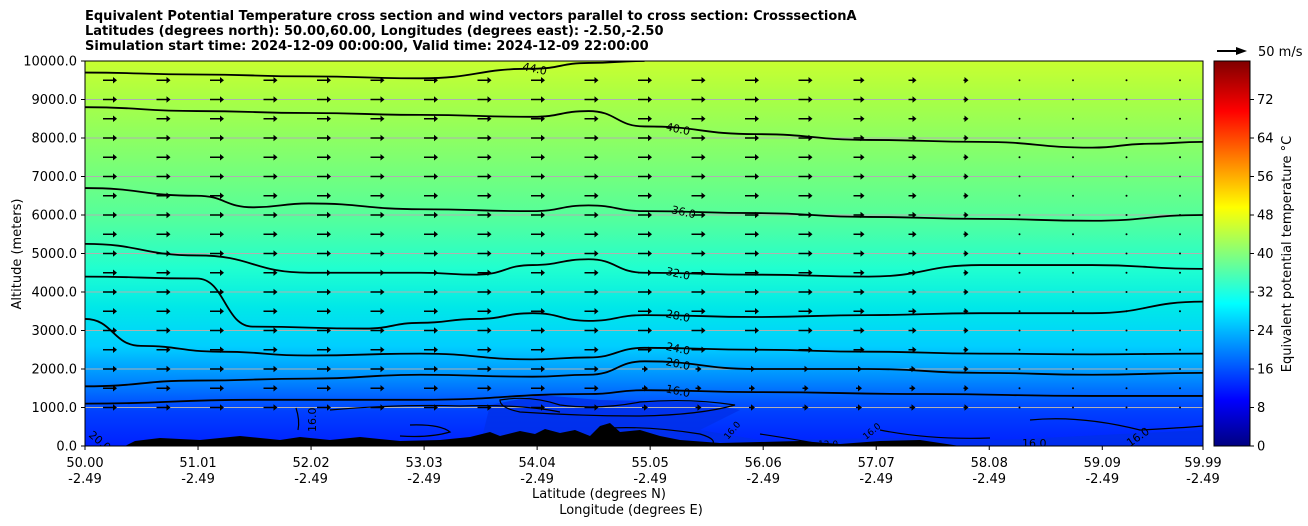 This screenshot has height=526, width=1308. Describe the element at coordinates (55, 100) in the screenshot. I see `y-tick-label: 9000.0` at that location.